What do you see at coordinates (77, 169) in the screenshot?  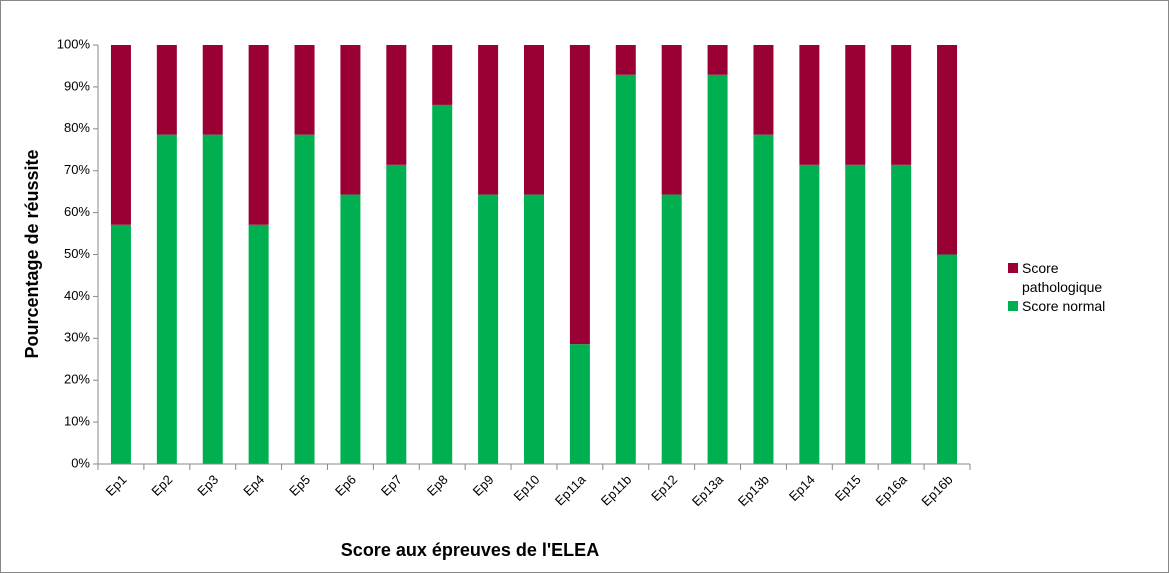 I see `y-tick-label: 70%` at bounding box center [77, 169].